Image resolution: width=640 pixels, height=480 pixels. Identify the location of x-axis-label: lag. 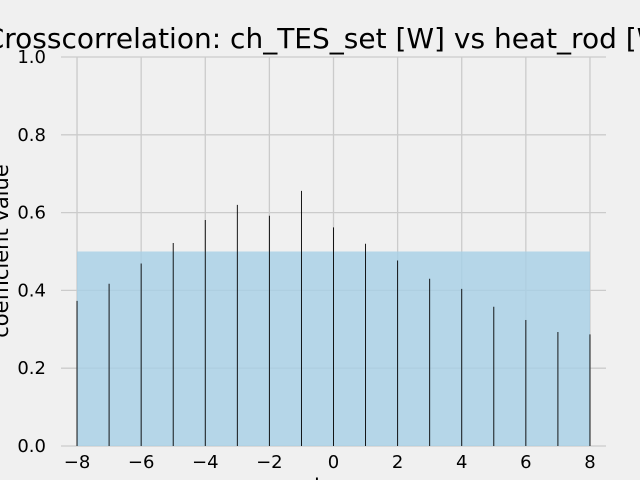
(330, 477).